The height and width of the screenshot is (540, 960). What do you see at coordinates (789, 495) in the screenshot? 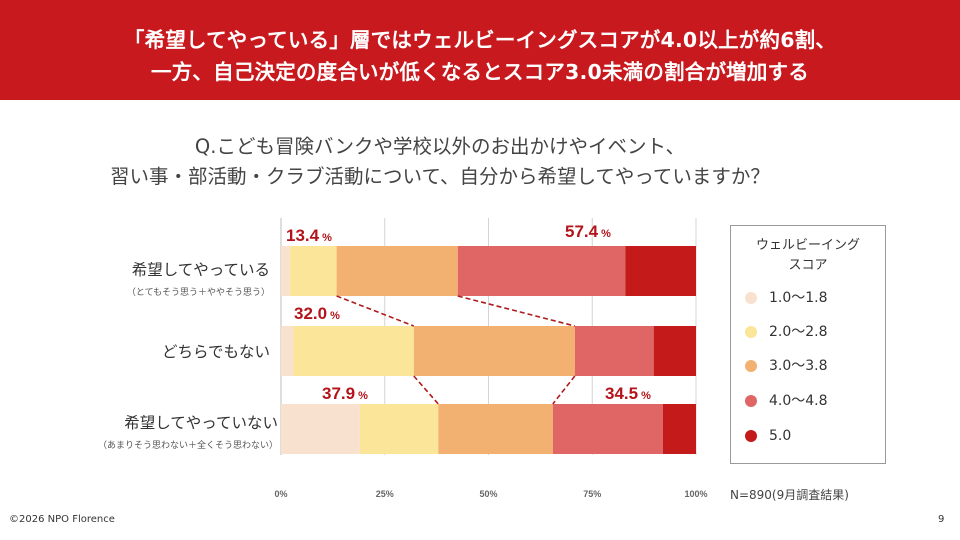
I see `sample-size-note: N=890(9月調査結果)` at bounding box center [789, 495].